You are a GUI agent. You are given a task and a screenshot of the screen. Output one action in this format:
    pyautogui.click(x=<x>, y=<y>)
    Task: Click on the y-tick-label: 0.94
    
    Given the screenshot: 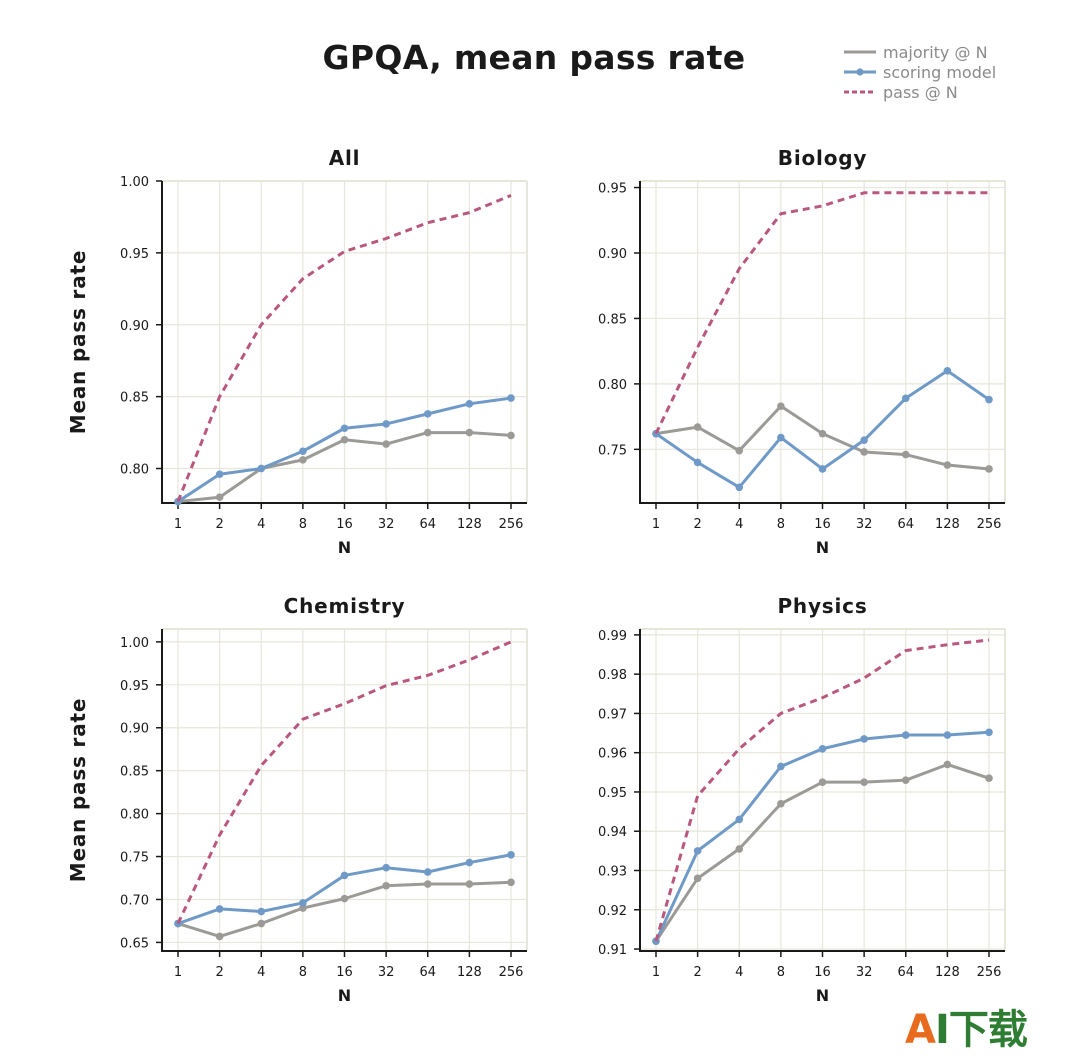 What is the action you would take?
    pyautogui.click(x=612, y=832)
    